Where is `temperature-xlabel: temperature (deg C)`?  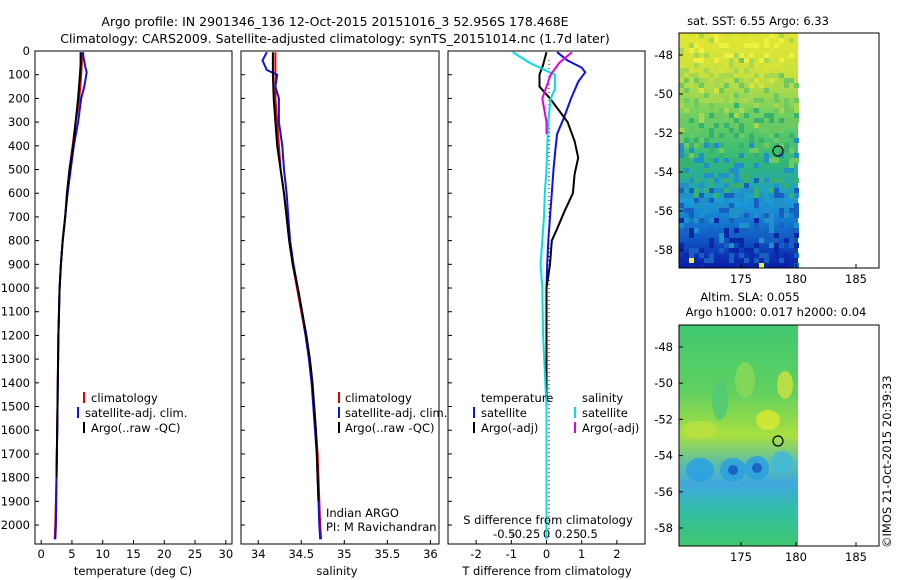
temperature-xlabel: temperature (deg C) is located at coordinates (133, 571).